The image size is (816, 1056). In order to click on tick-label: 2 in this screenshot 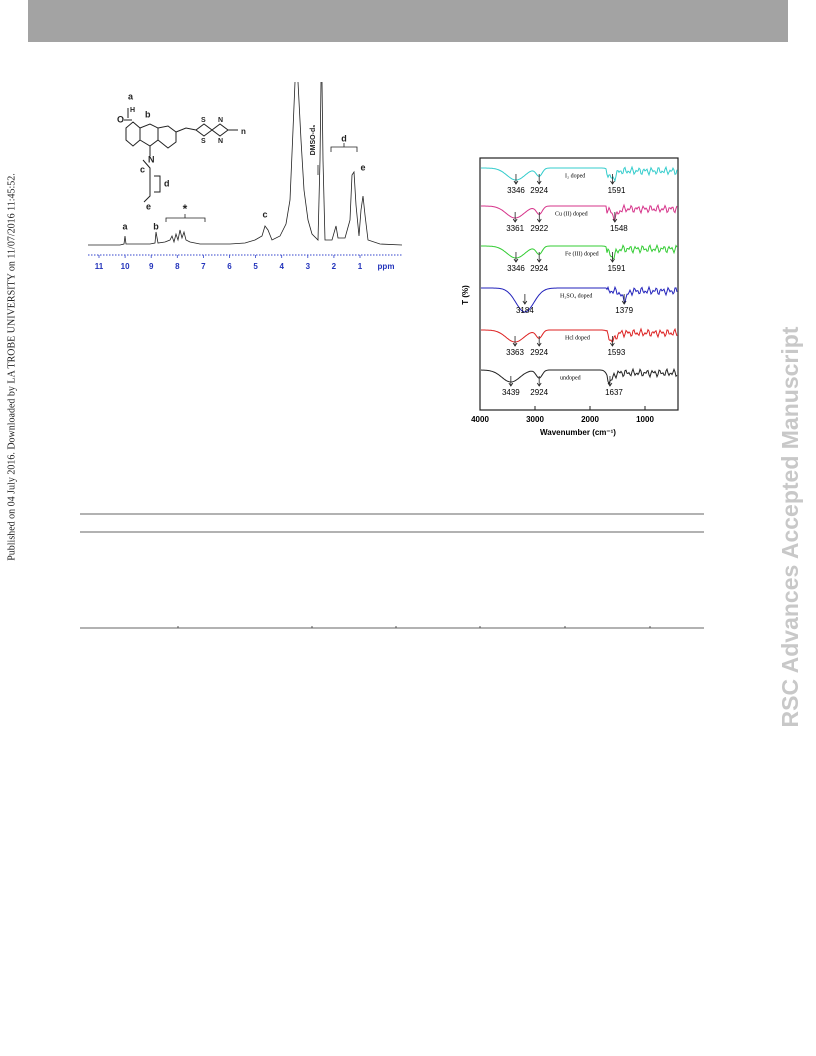, I will do `click(334, 266)`.